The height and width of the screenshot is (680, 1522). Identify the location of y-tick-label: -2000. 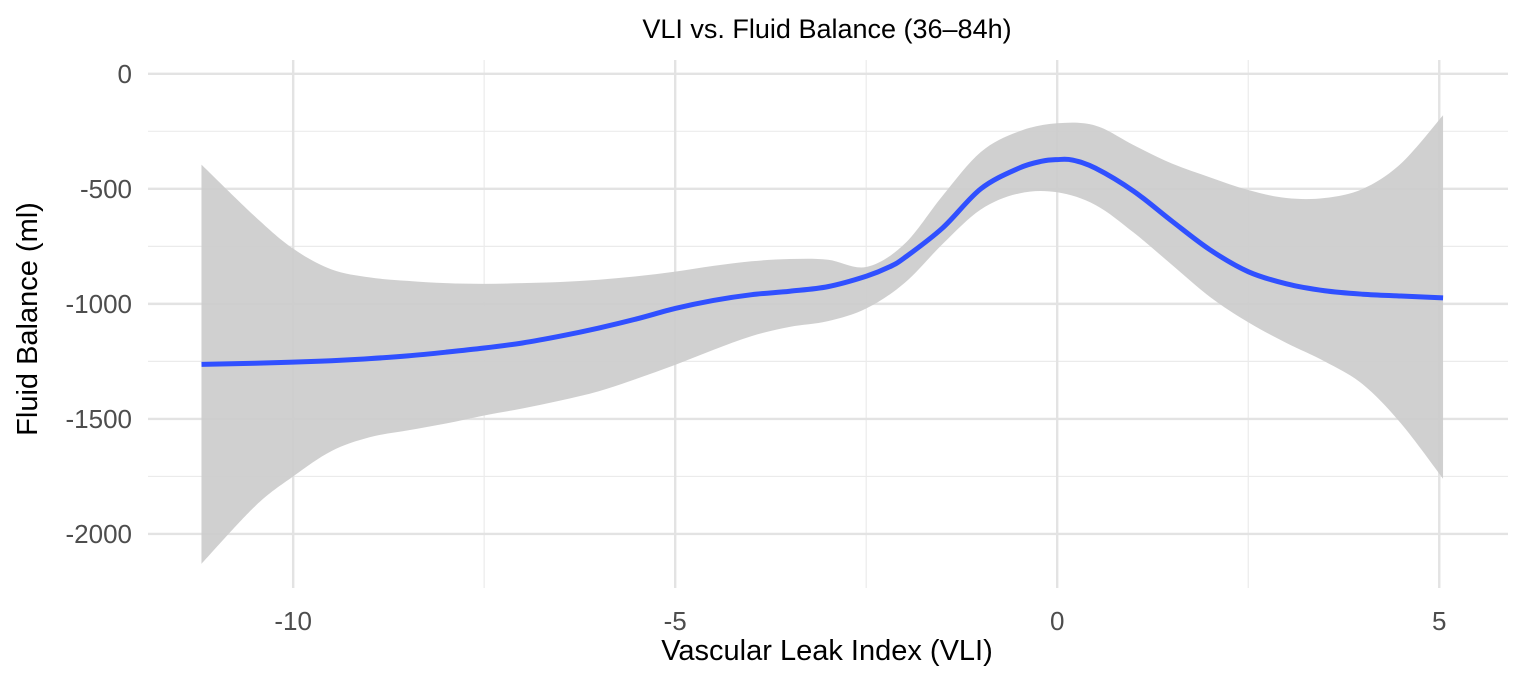
(99, 534).